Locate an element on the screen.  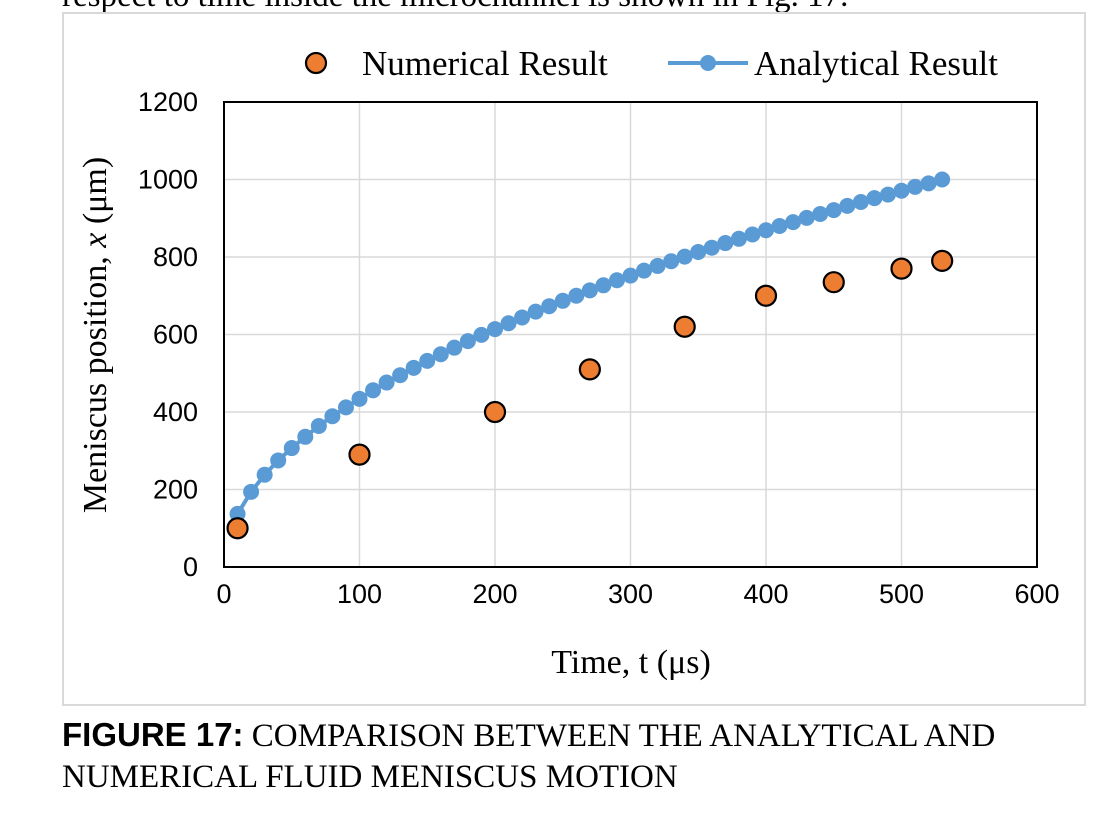
y-tick-label: 1000 is located at coordinates (168, 180).